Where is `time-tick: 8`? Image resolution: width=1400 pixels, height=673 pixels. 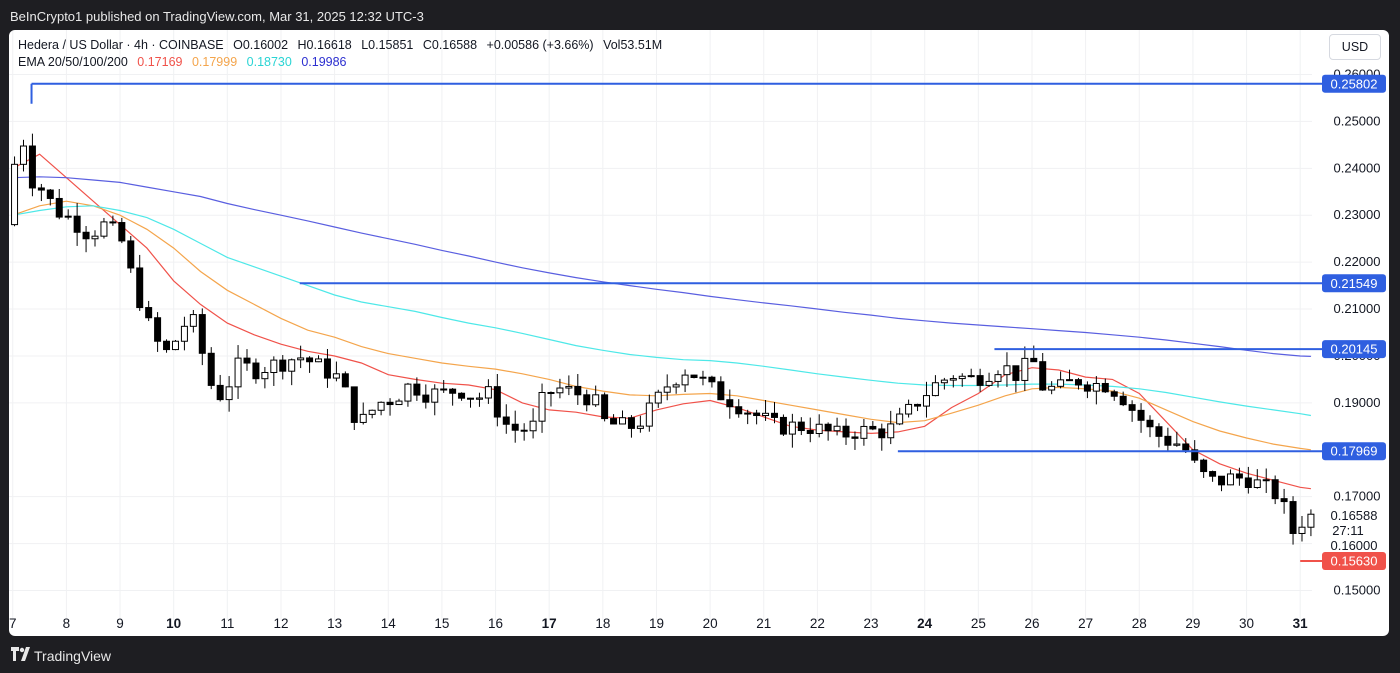 time-tick: 8 is located at coordinates (67, 623).